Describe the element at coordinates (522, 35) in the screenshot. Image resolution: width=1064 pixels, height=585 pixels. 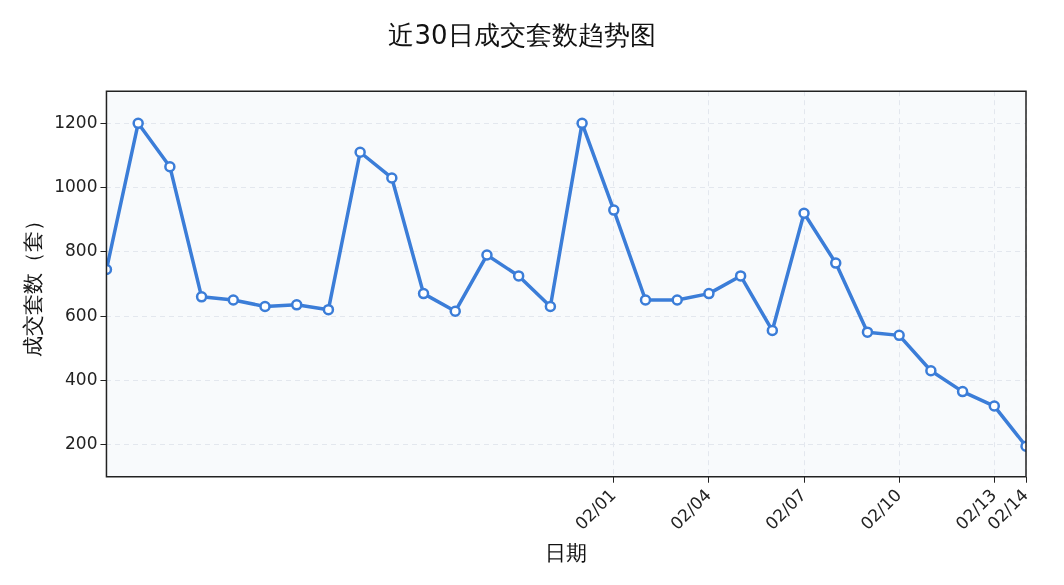
I see `chart-title: 近30日成交套数趋势图` at that location.